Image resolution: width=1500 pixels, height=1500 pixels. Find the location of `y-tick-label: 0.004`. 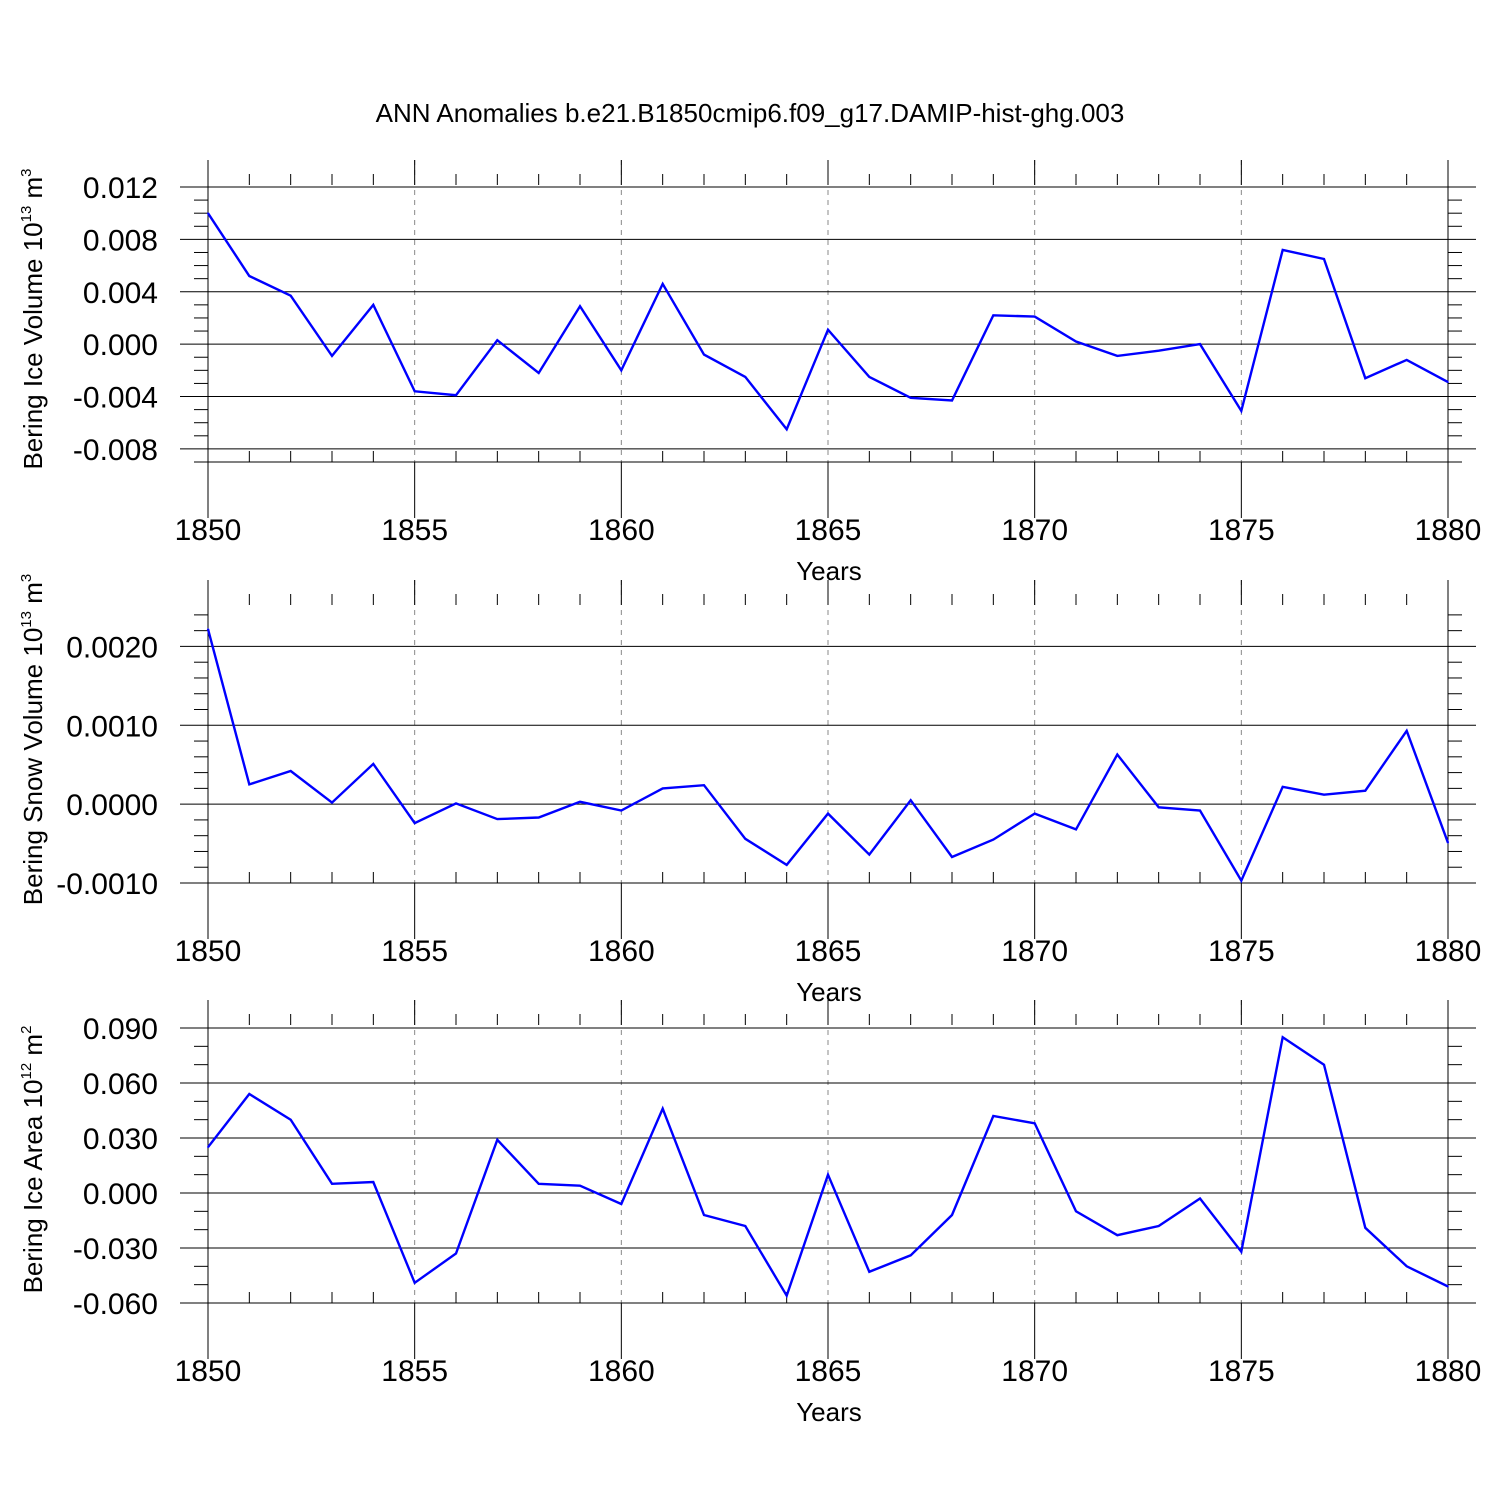

y-tick-label: 0.004 is located at coordinates (120, 293).